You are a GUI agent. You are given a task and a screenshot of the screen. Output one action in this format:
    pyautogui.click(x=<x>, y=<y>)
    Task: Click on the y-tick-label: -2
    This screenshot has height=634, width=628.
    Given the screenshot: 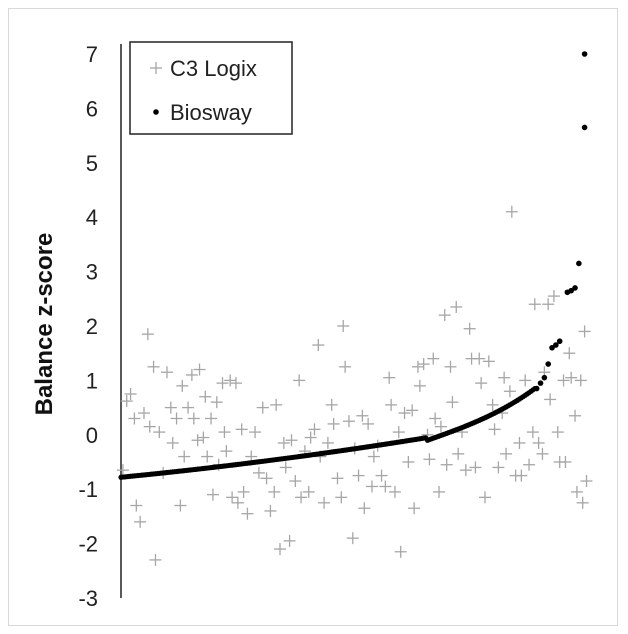 What is the action you would take?
    pyautogui.click(x=88, y=544)
    